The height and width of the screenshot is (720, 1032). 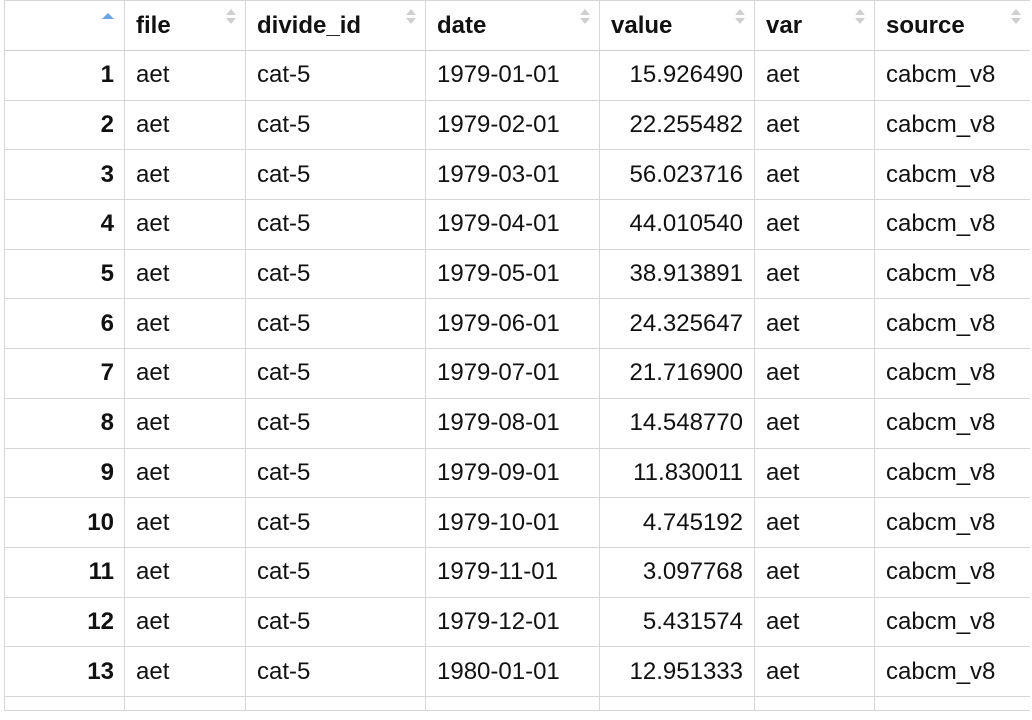 I want to click on row-number-cell: 9, so click(x=64, y=473).